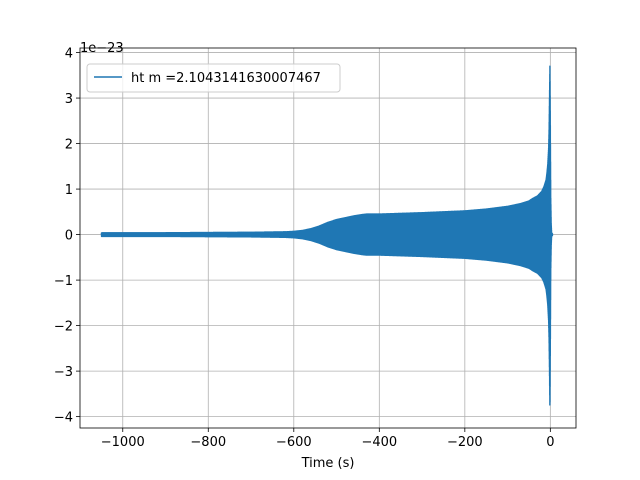 The height and width of the screenshot is (480, 640). What do you see at coordinates (208, 442) in the screenshot?
I see `x-tick-label: −800` at bounding box center [208, 442].